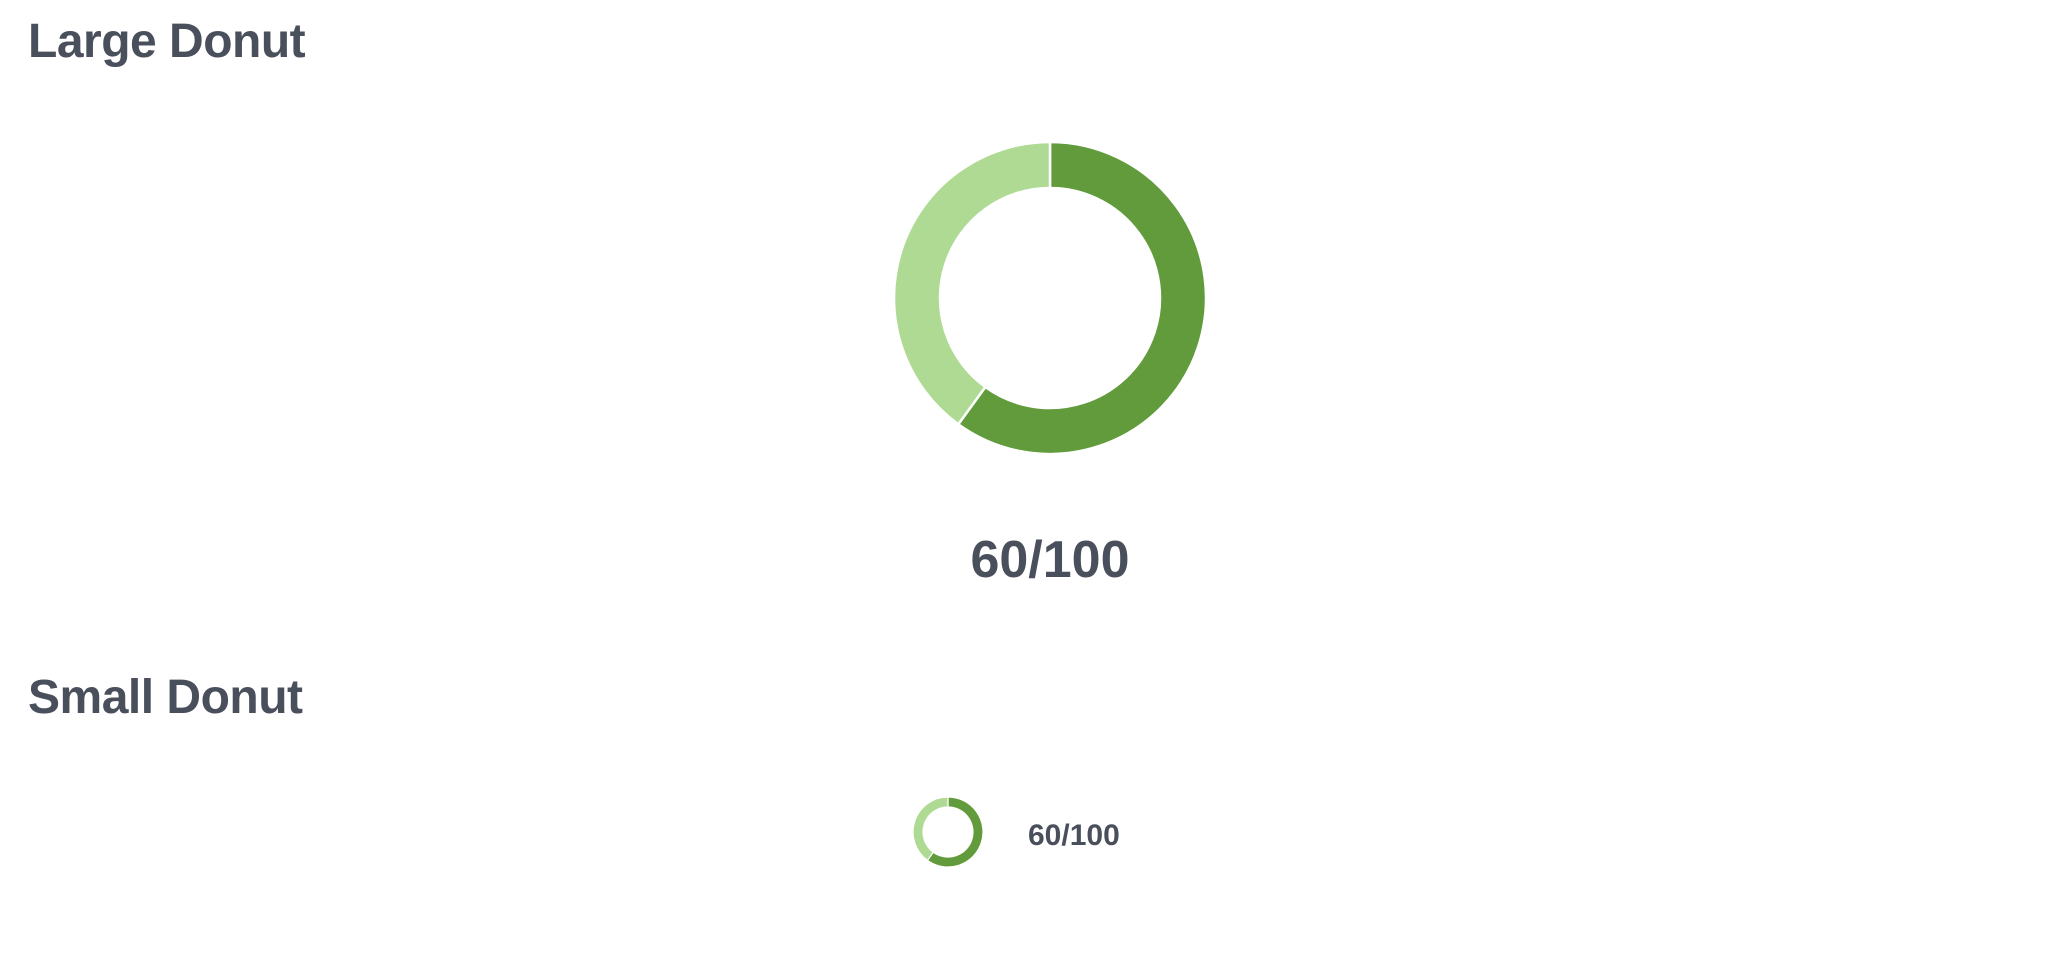 The height and width of the screenshot is (976, 2070). Describe the element at coordinates (930, 829) in the screenshot. I see `small-donut-slice-remaining` at that location.